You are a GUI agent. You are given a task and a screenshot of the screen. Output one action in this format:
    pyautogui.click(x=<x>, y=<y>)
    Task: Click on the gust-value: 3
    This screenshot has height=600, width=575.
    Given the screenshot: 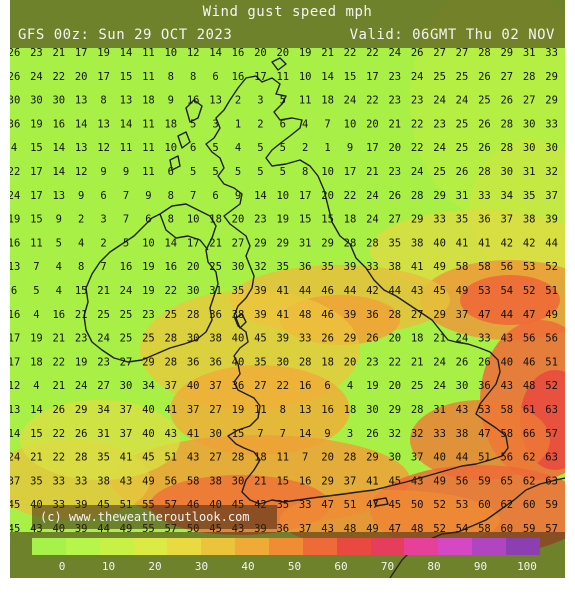 What is the action you would take?
    pyautogui.click(x=260, y=101)
    